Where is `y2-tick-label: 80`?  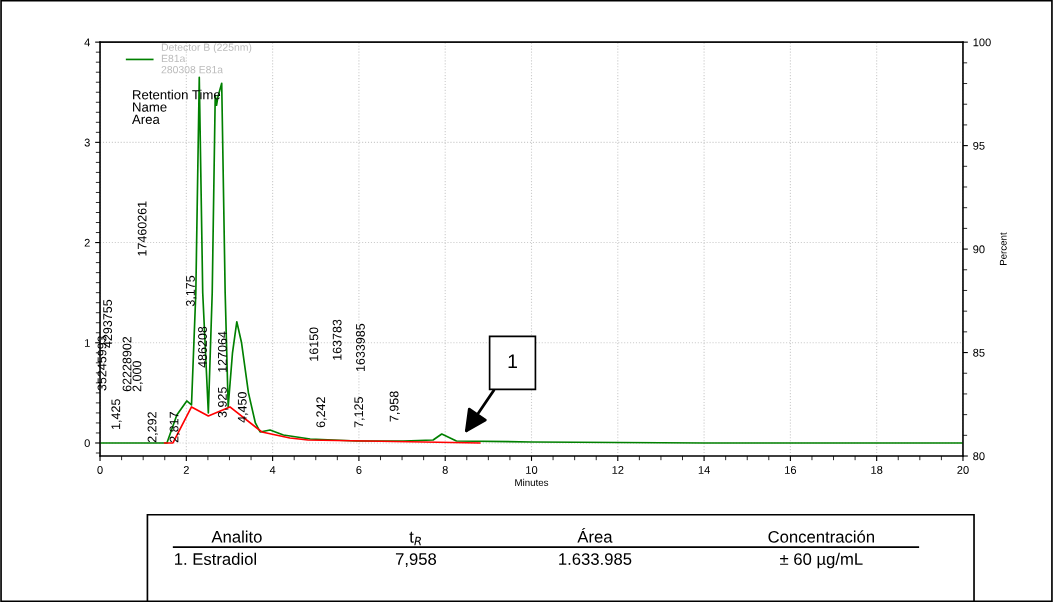
y2-tick-label: 80 is located at coordinates (979, 456).